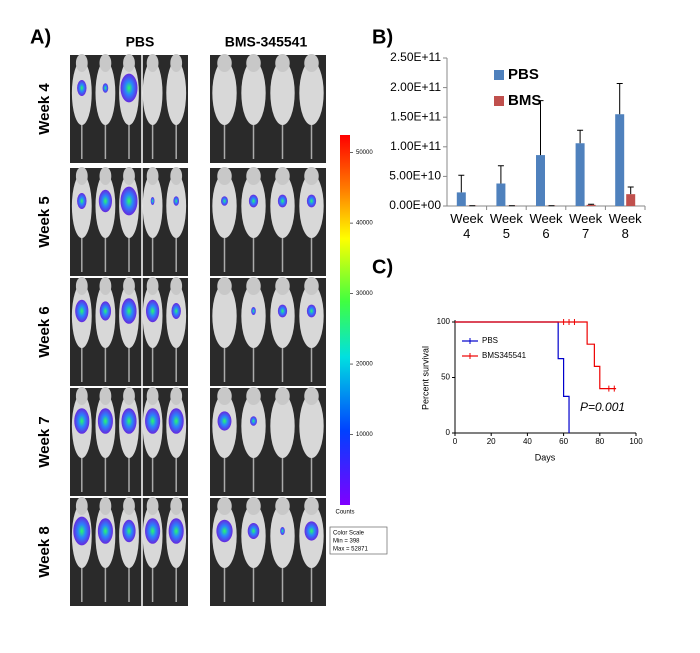  I want to click on y-tick-label: 5.00E+10, so click(415, 176).